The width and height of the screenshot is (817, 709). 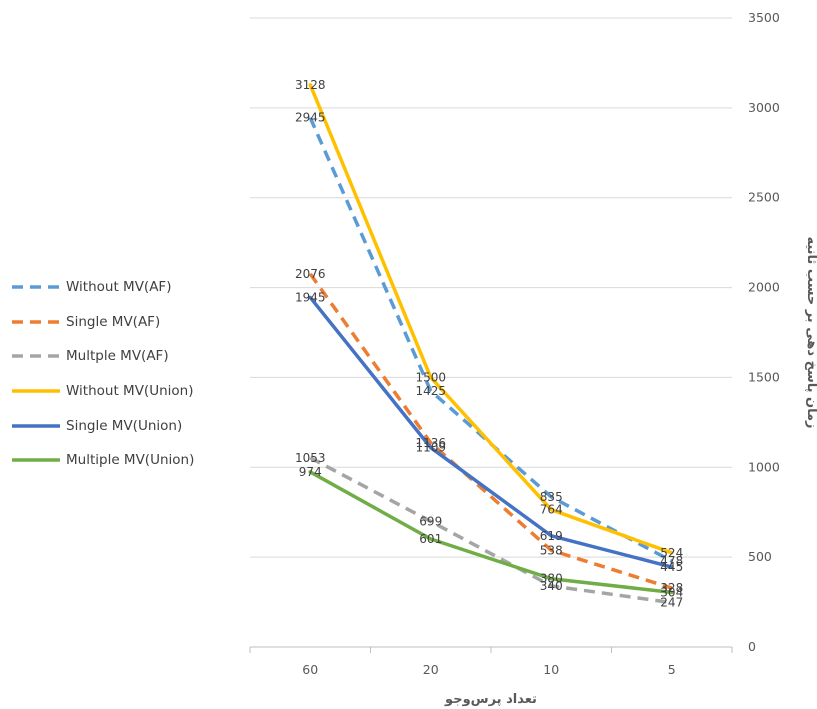 I want to click on data-label: 445, so click(x=671, y=567).